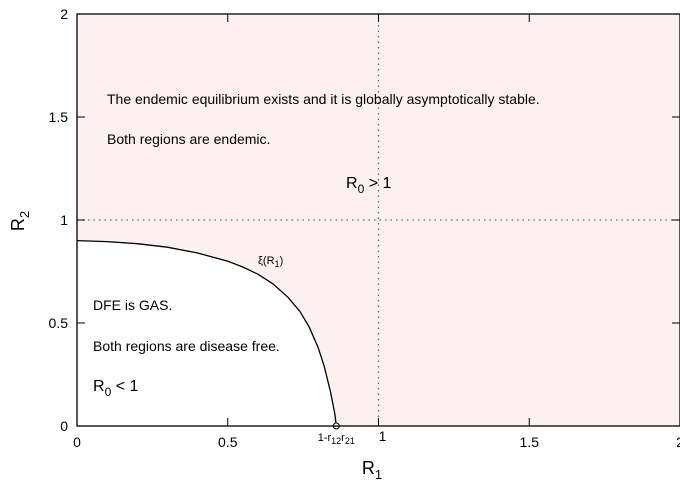 The width and height of the screenshot is (680, 487). I want to click on y-tick-label: 0, so click(64, 426).